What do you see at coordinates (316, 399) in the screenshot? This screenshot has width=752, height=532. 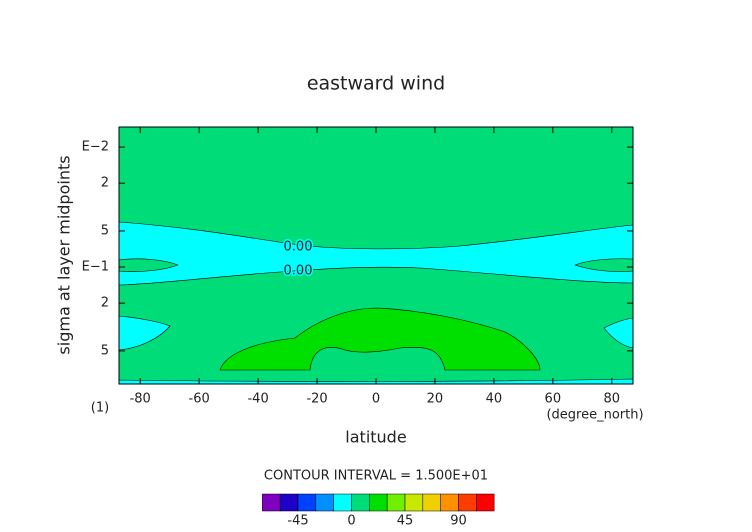 I see `x-tick-label: -20` at bounding box center [316, 399].